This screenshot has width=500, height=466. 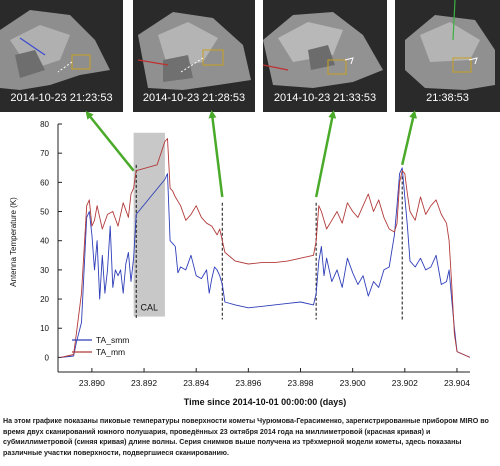 What do you see at coordinates (44, 124) in the screenshot?
I see `y-tick-label: 80` at bounding box center [44, 124].